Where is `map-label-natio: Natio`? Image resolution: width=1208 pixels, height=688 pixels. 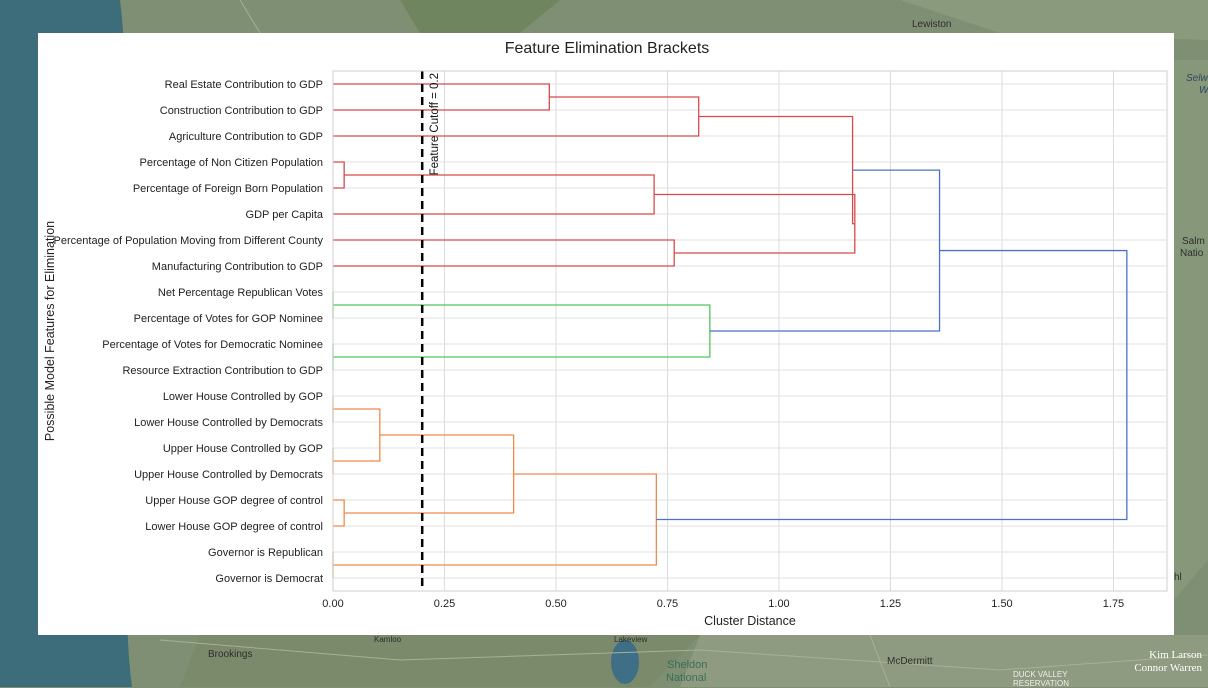
map-label-natio: Natio is located at coordinates (1192, 253).